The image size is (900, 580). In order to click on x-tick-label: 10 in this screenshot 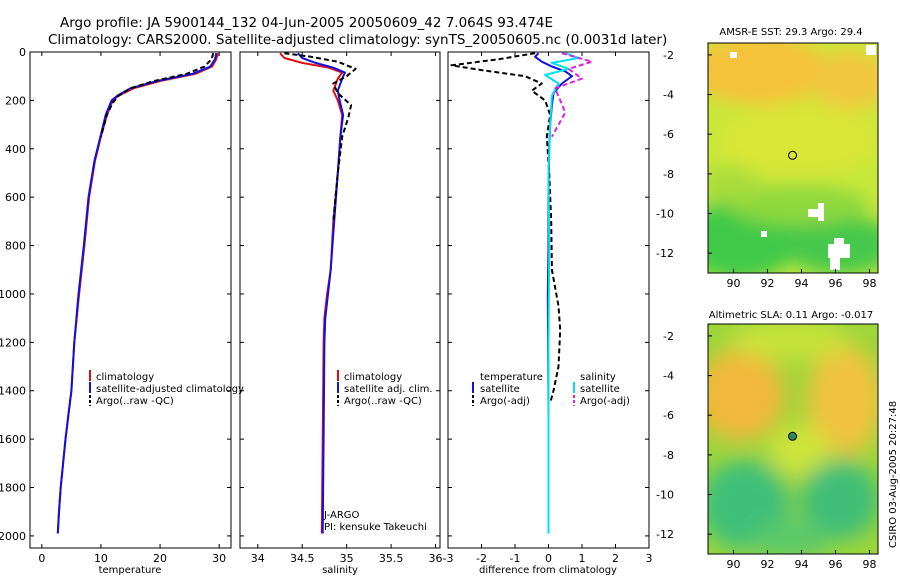, I will do `click(101, 558)`.